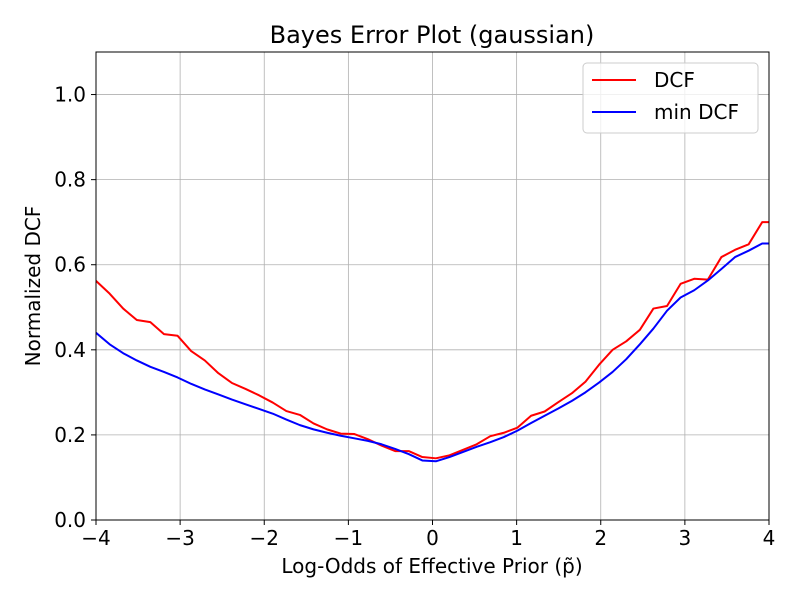 This screenshot has height=604, width=800. I want to click on x-axis-label: Log-Odds of Effective Prior (p̃), so click(431, 566).